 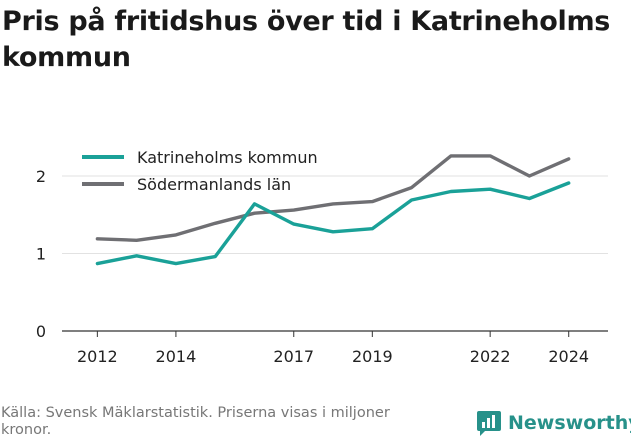 What do you see at coordinates (41, 176) in the screenshot?
I see `y-tick-label: 2` at bounding box center [41, 176].